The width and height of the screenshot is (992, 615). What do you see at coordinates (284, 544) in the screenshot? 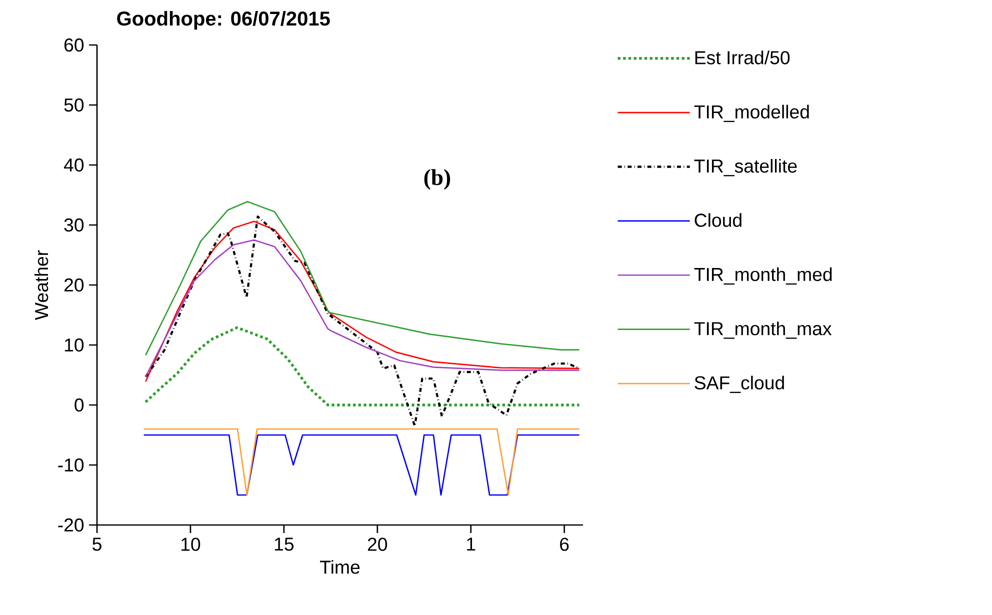
I see `x-tick-label: 15` at bounding box center [284, 544].